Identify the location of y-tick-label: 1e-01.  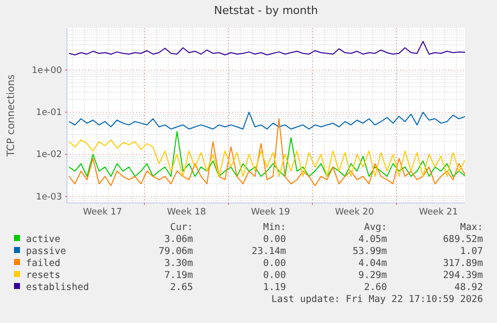
(49, 113).